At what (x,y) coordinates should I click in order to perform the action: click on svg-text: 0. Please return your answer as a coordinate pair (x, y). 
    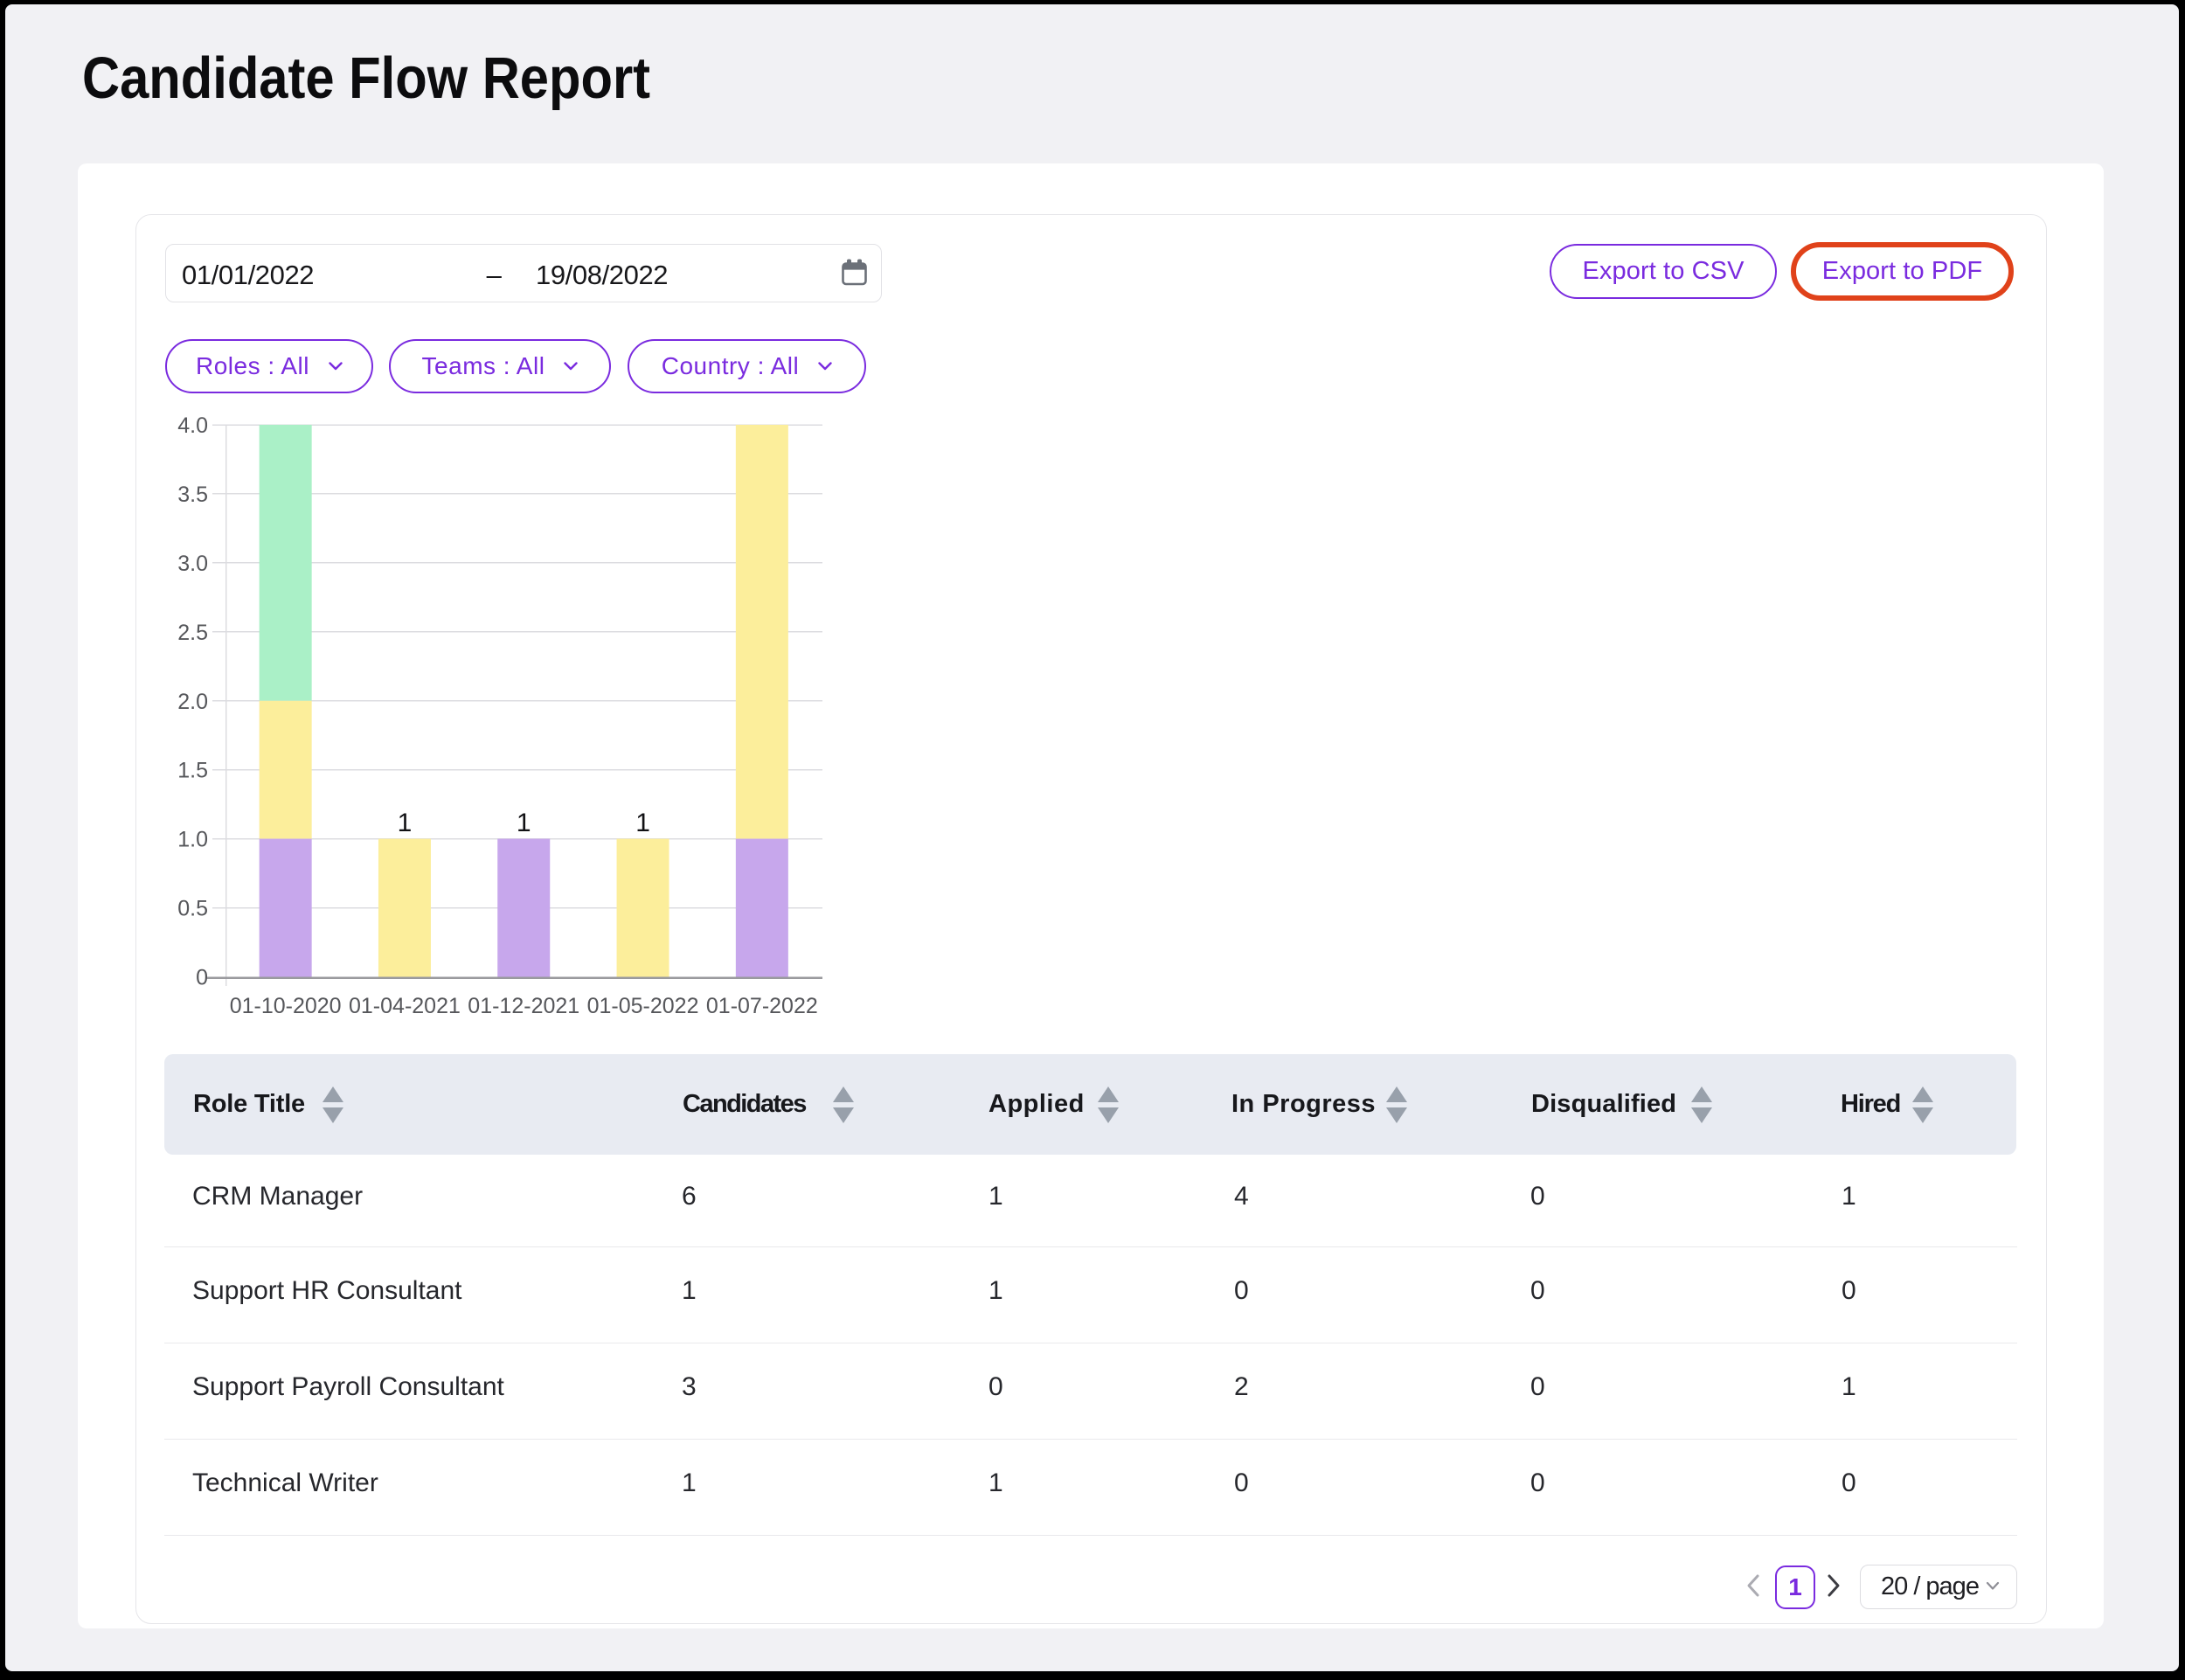
    Looking at the image, I should click on (202, 978).